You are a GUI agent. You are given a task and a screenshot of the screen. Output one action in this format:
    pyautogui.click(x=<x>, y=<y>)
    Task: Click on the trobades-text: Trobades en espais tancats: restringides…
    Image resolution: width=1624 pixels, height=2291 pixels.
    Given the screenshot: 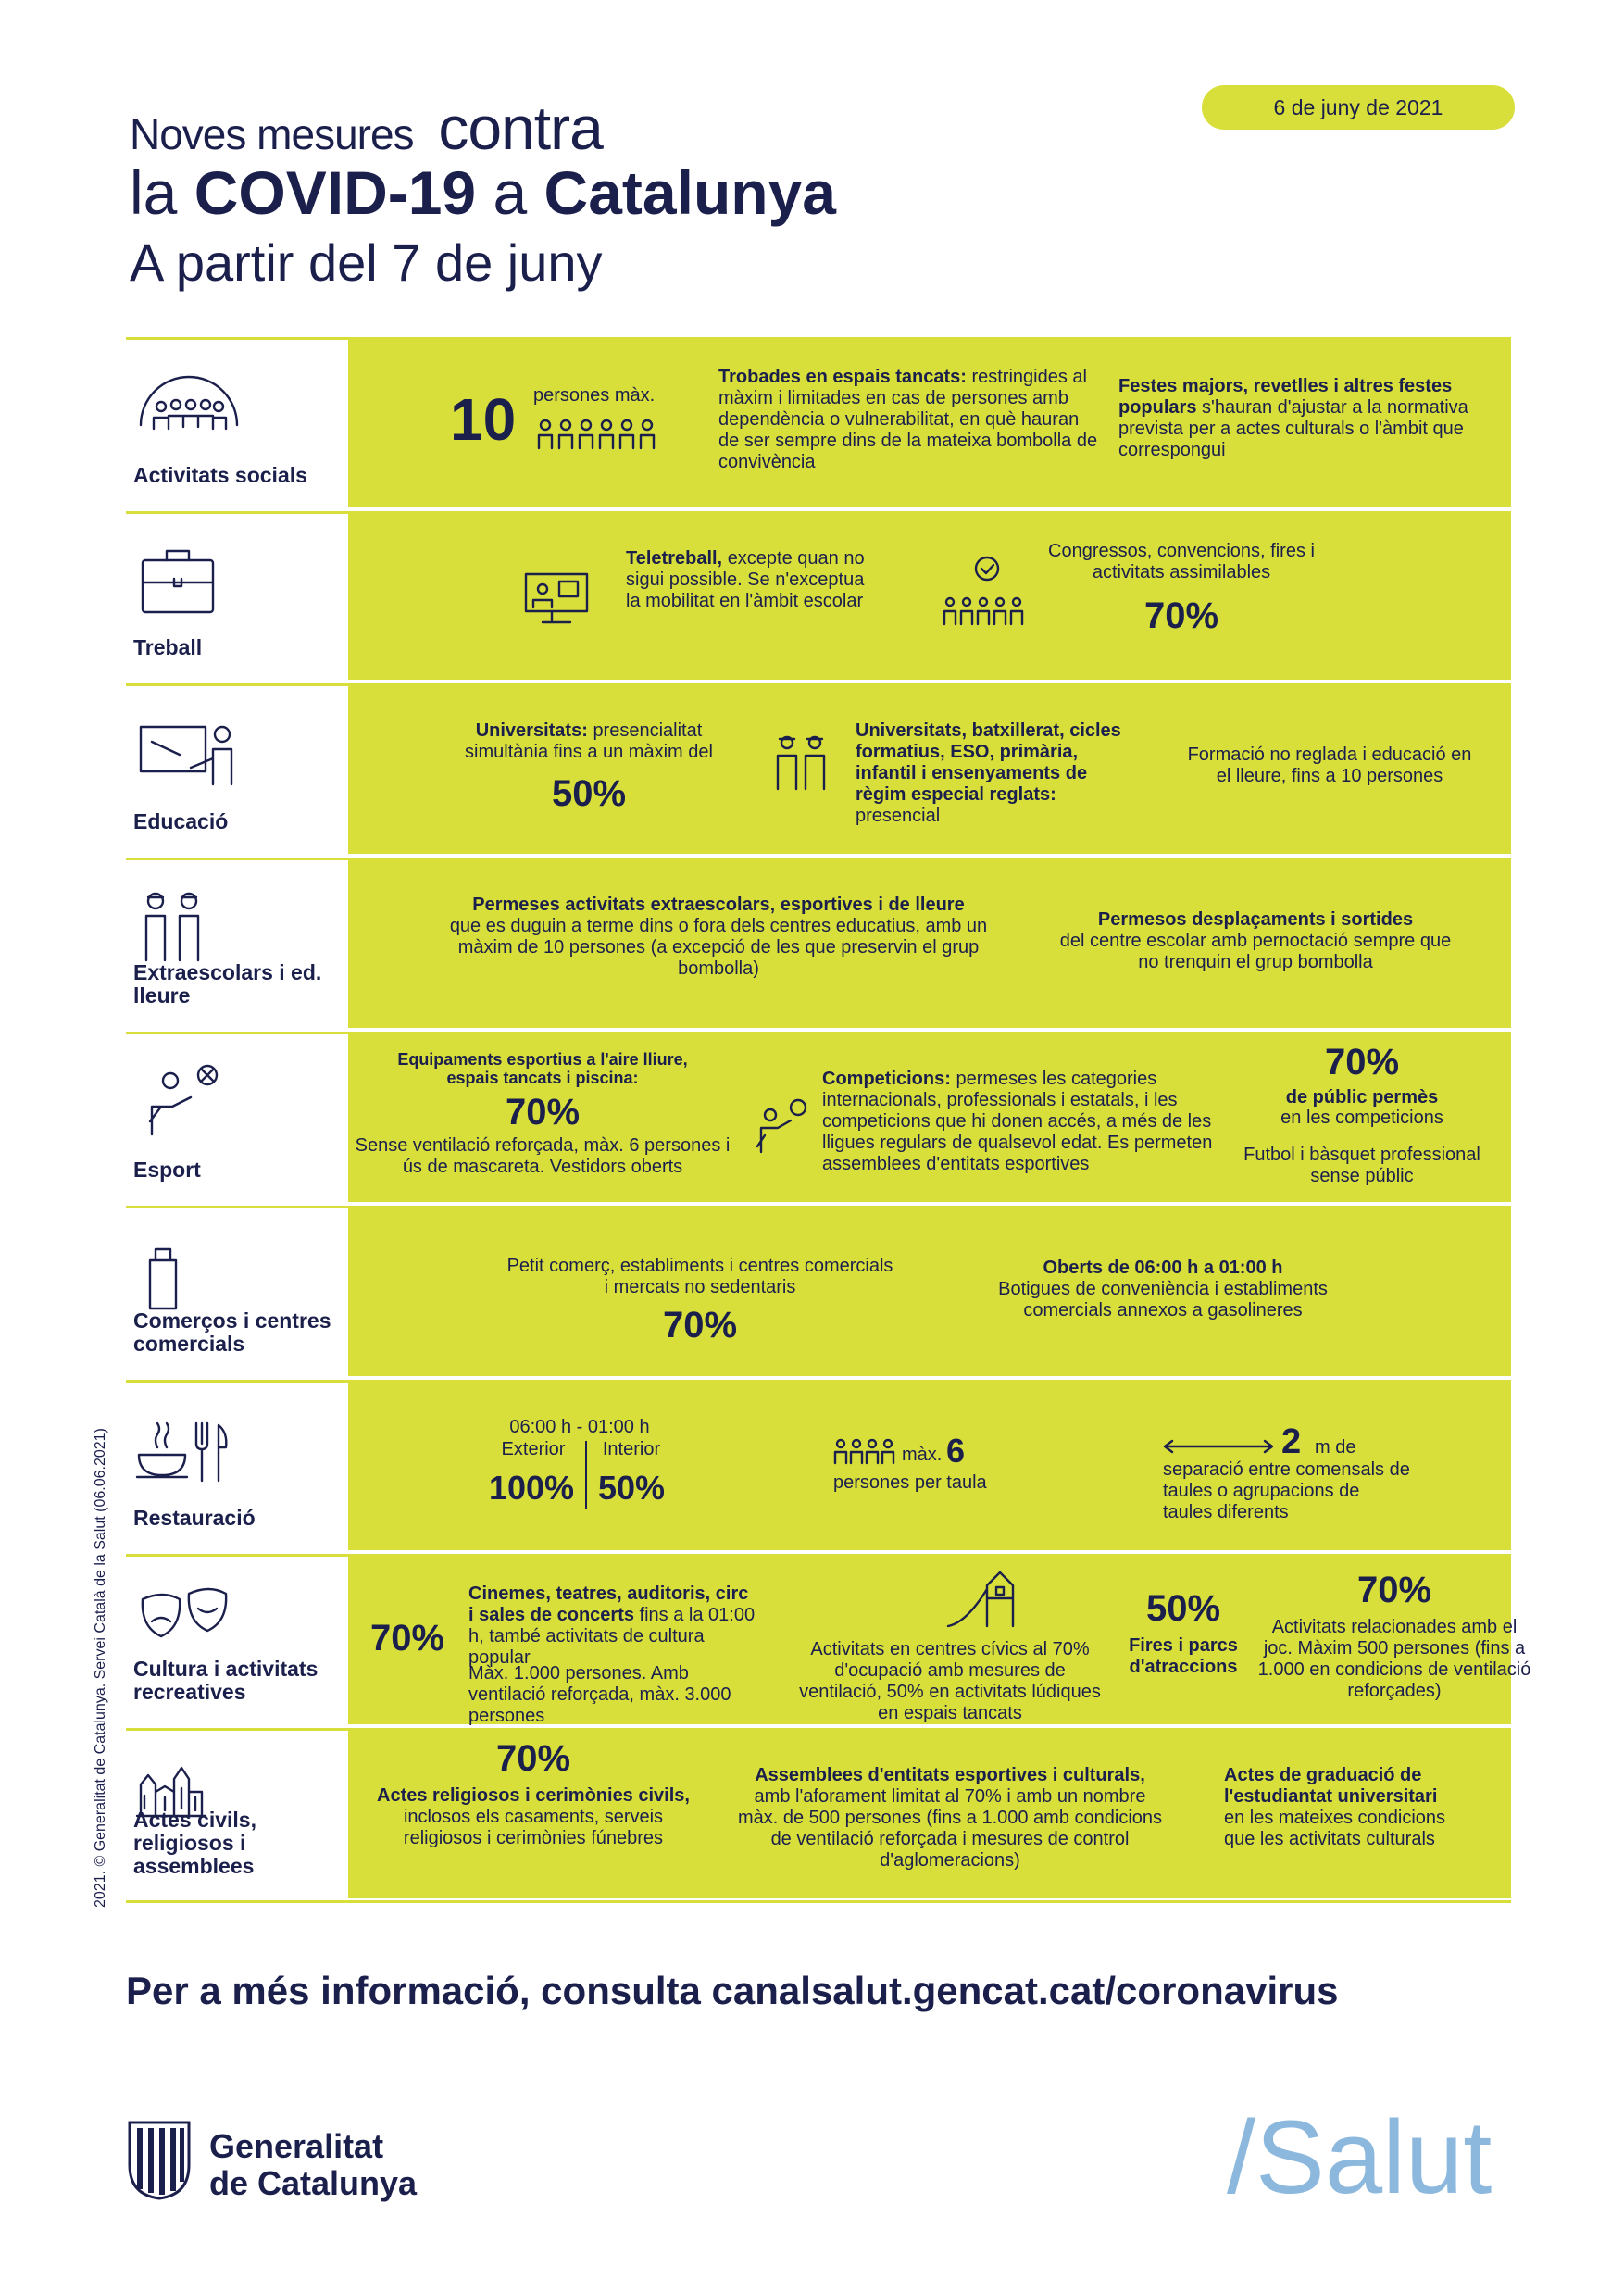 What is the action you would take?
    pyautogui.click(x=908, y=420)
    